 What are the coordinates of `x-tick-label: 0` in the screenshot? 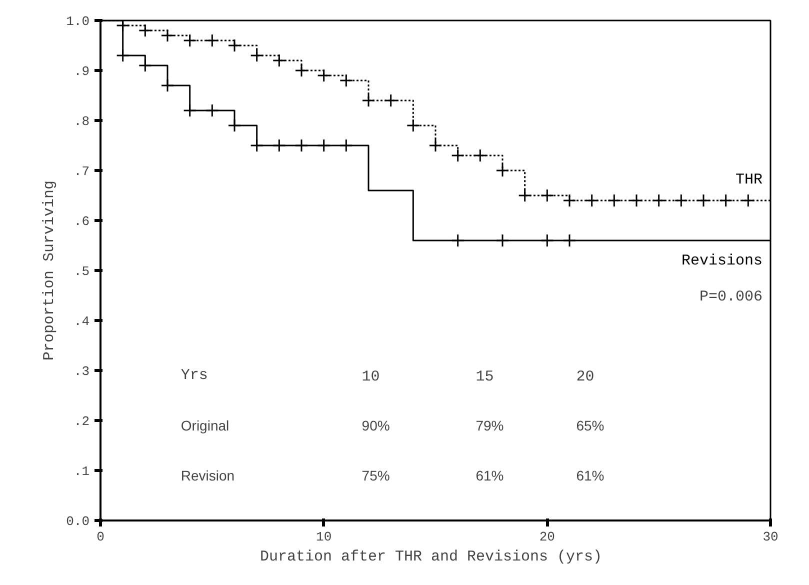 It's located at (100, 537).